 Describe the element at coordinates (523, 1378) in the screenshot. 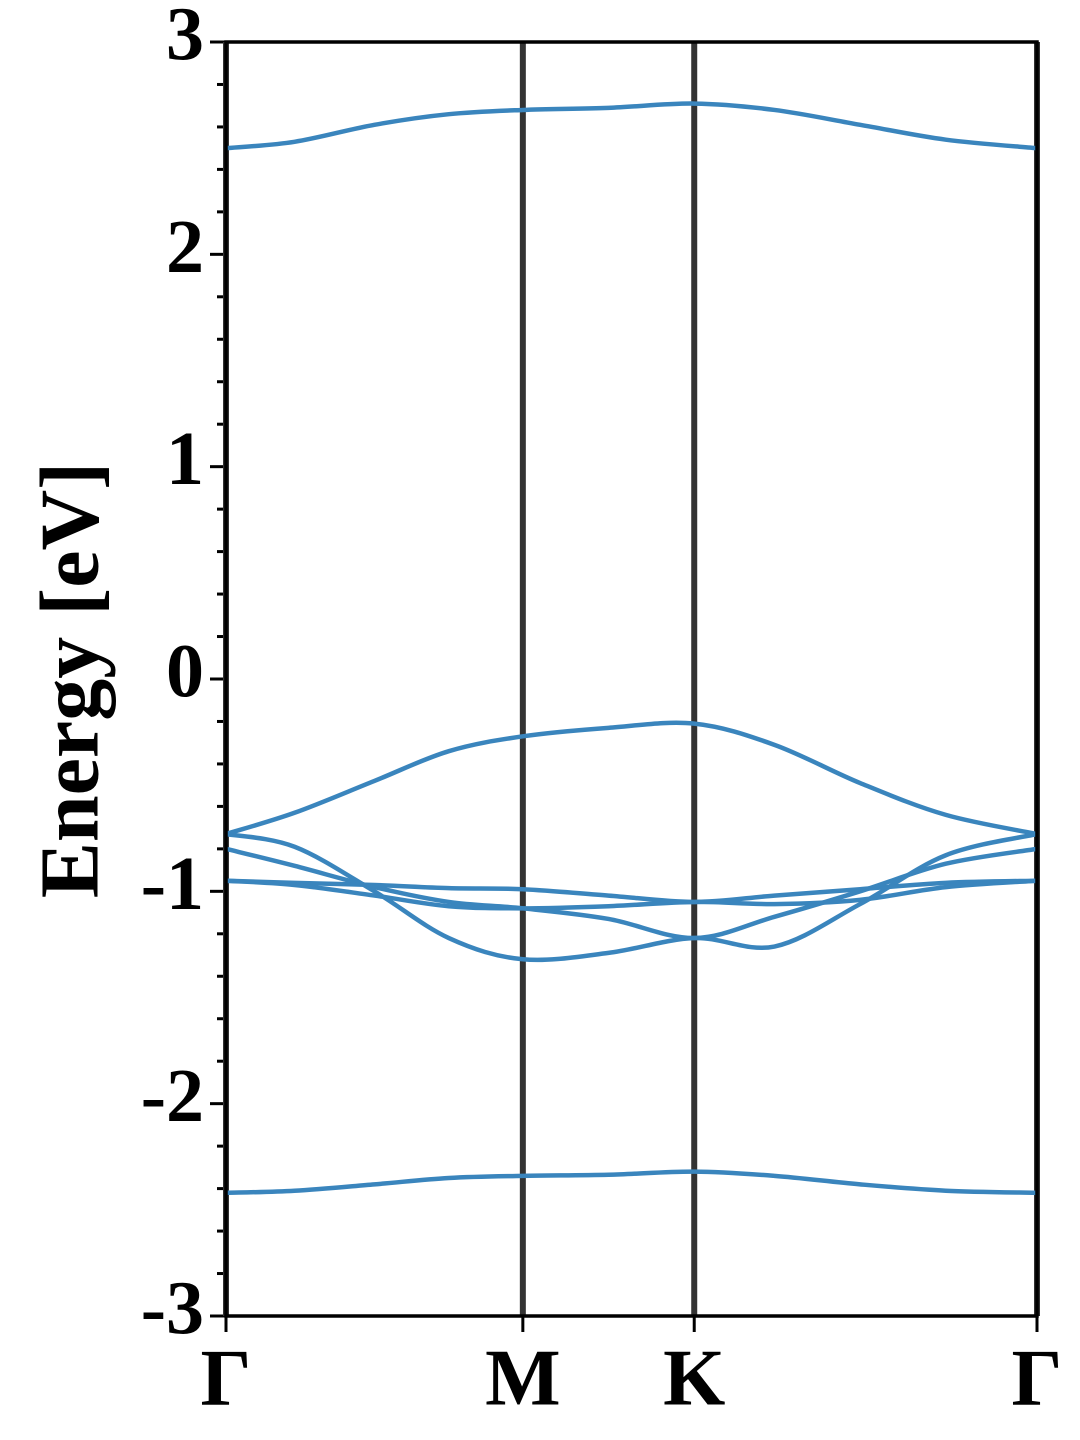

I see `x-tick-label: M` at that location.